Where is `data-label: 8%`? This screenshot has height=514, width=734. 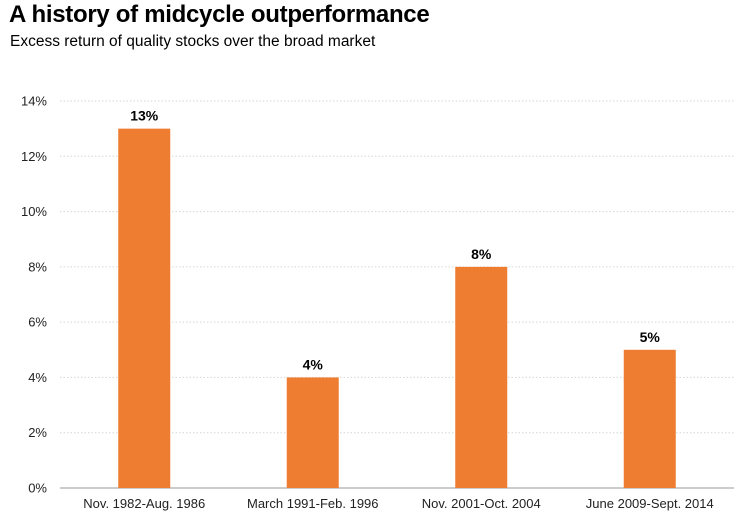 data-label: 8% is located at coordinates (481, 254).